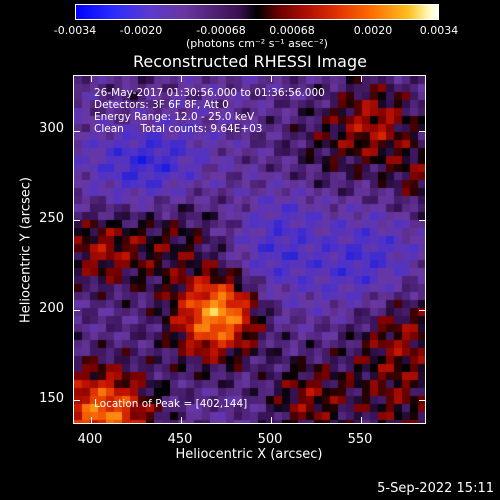 The image size is (500, 500). What do you see at coordinates (171, 404) in the screenshot?
I see `peak-location: Location of Peak = [402,144]` at bounding box center [171, 404].